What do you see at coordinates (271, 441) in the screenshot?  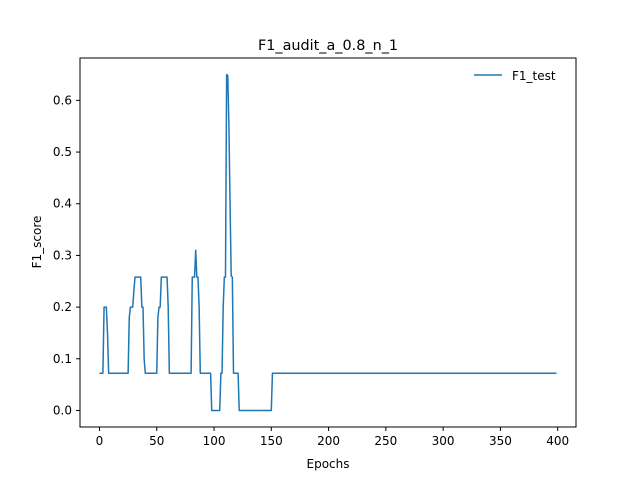 I see `x-tick-label: 150` at bounding box center [271, 441].